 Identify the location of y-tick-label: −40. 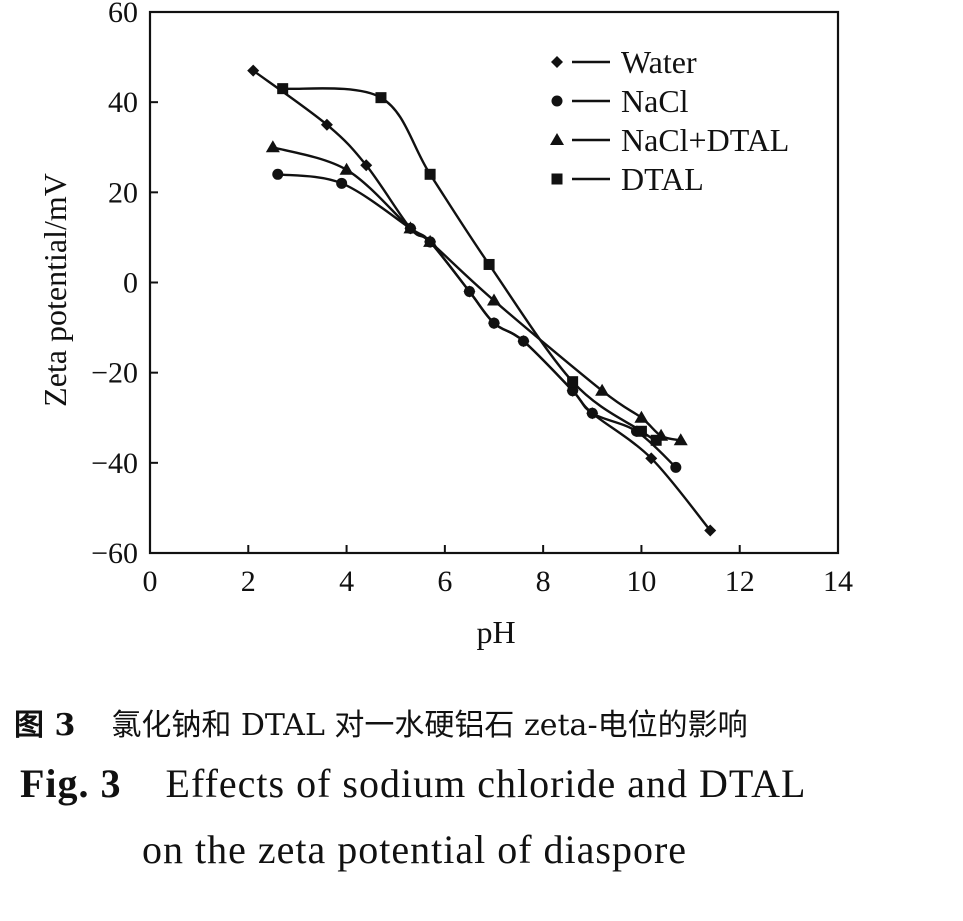
(114, 463).